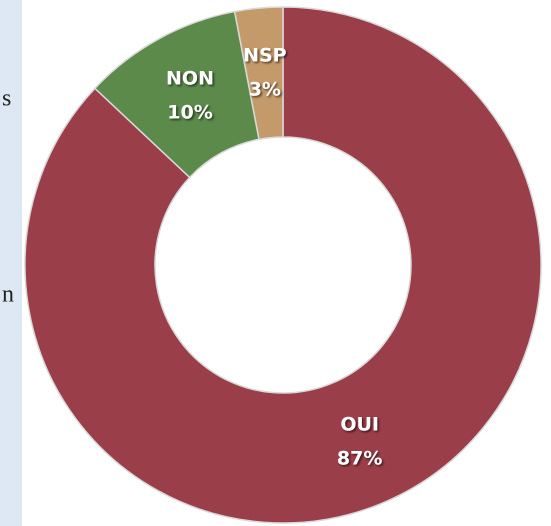 The width and height of the screenshot is (551, 526). What do you see at coordinates (8, 295) in the screenshot?
I see `side-text: n` at bounding box center [8, 295].